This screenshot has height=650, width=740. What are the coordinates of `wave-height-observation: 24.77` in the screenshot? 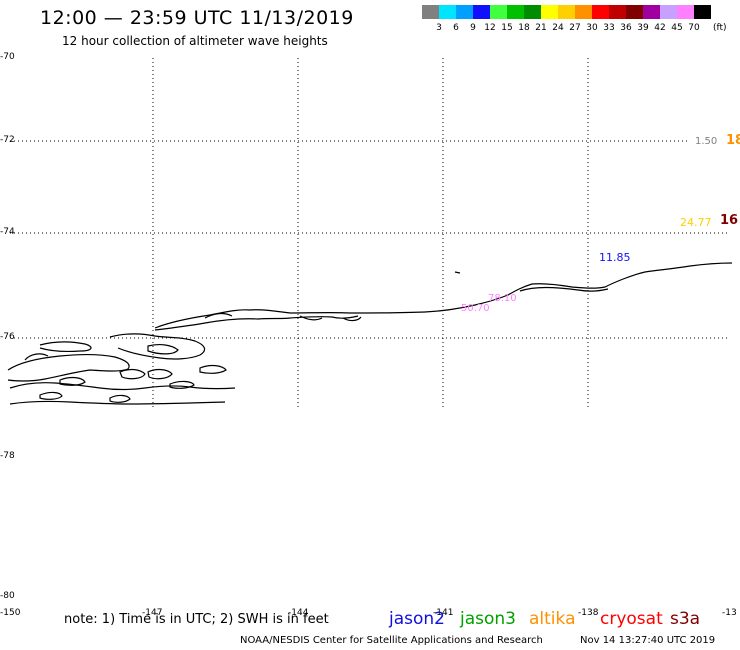 It's located at (696, 222).